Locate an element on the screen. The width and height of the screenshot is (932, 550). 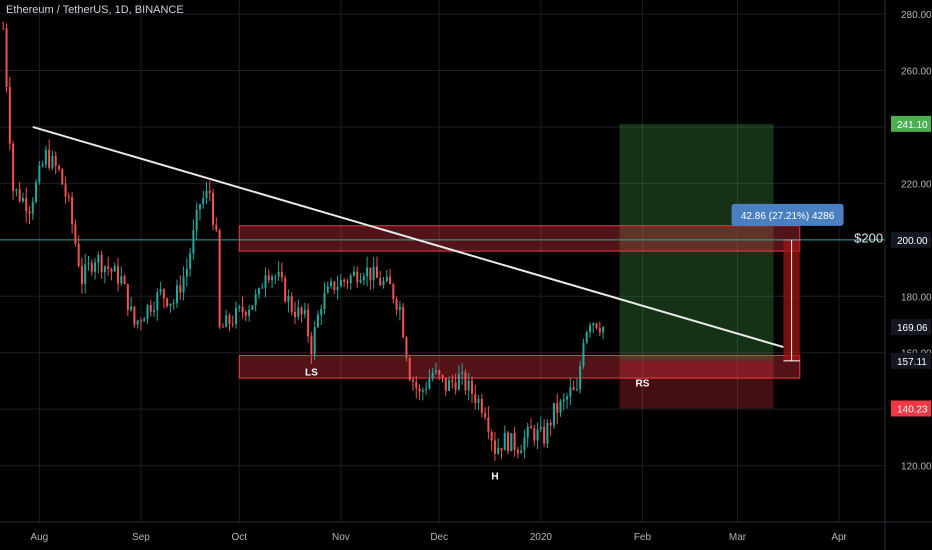
x-tick-label: Dec is located at coordinates (439, 537).